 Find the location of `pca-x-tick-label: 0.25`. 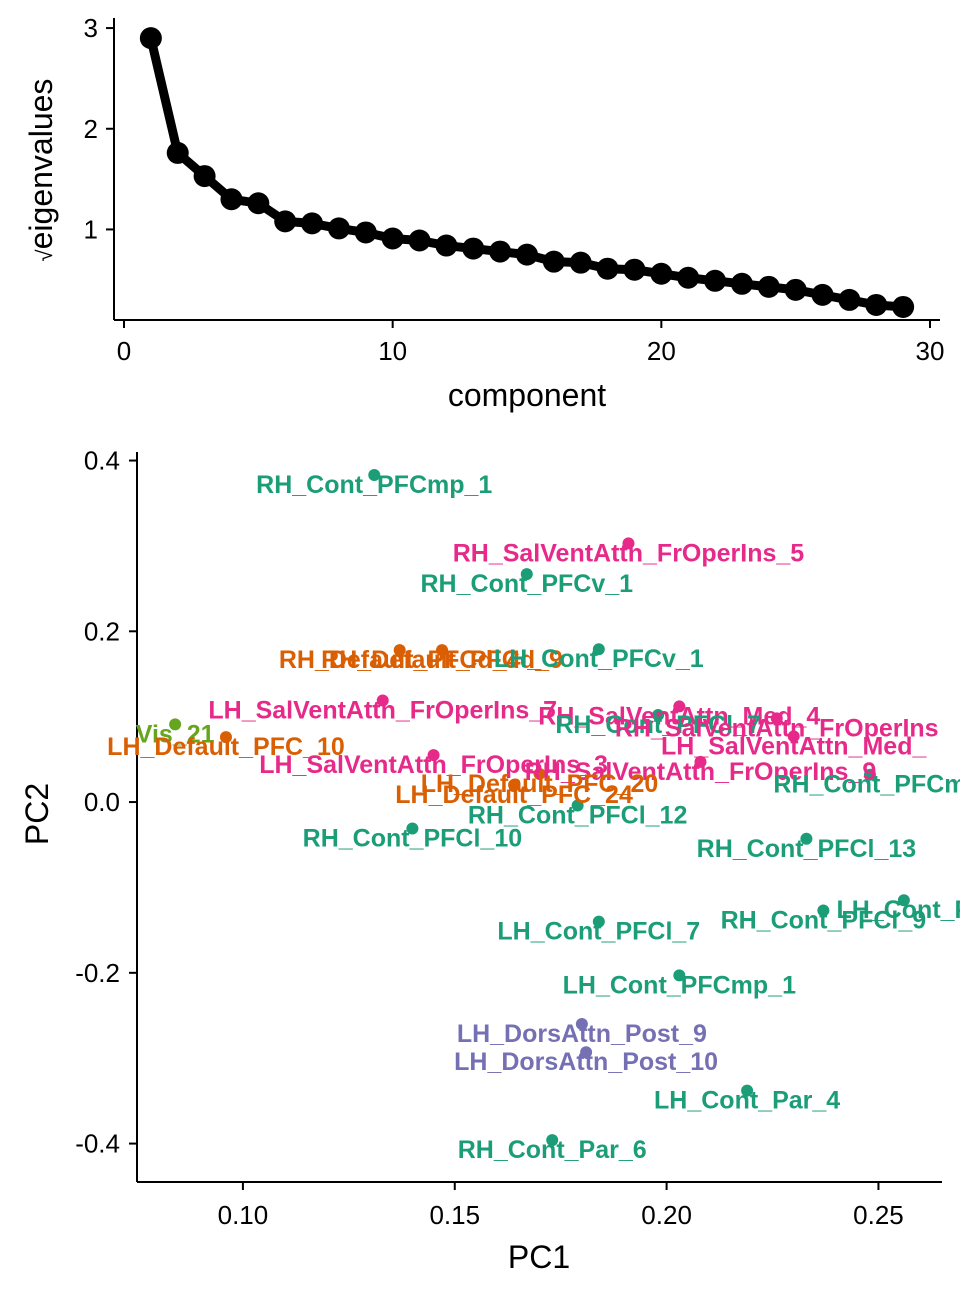

pca-x-tick-label: 0.25 is located at coordinates (878, 1215).